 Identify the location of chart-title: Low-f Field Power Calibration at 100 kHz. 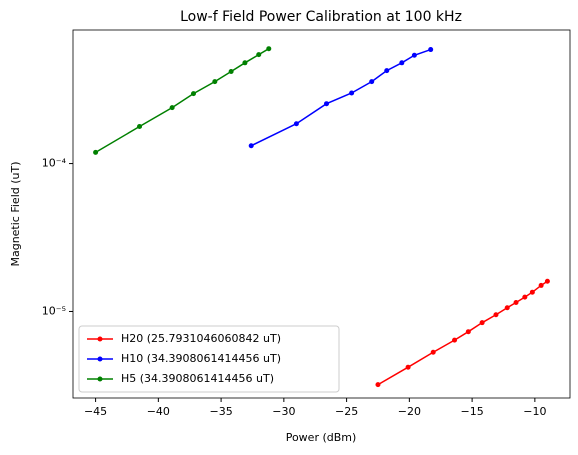
(321, 17).